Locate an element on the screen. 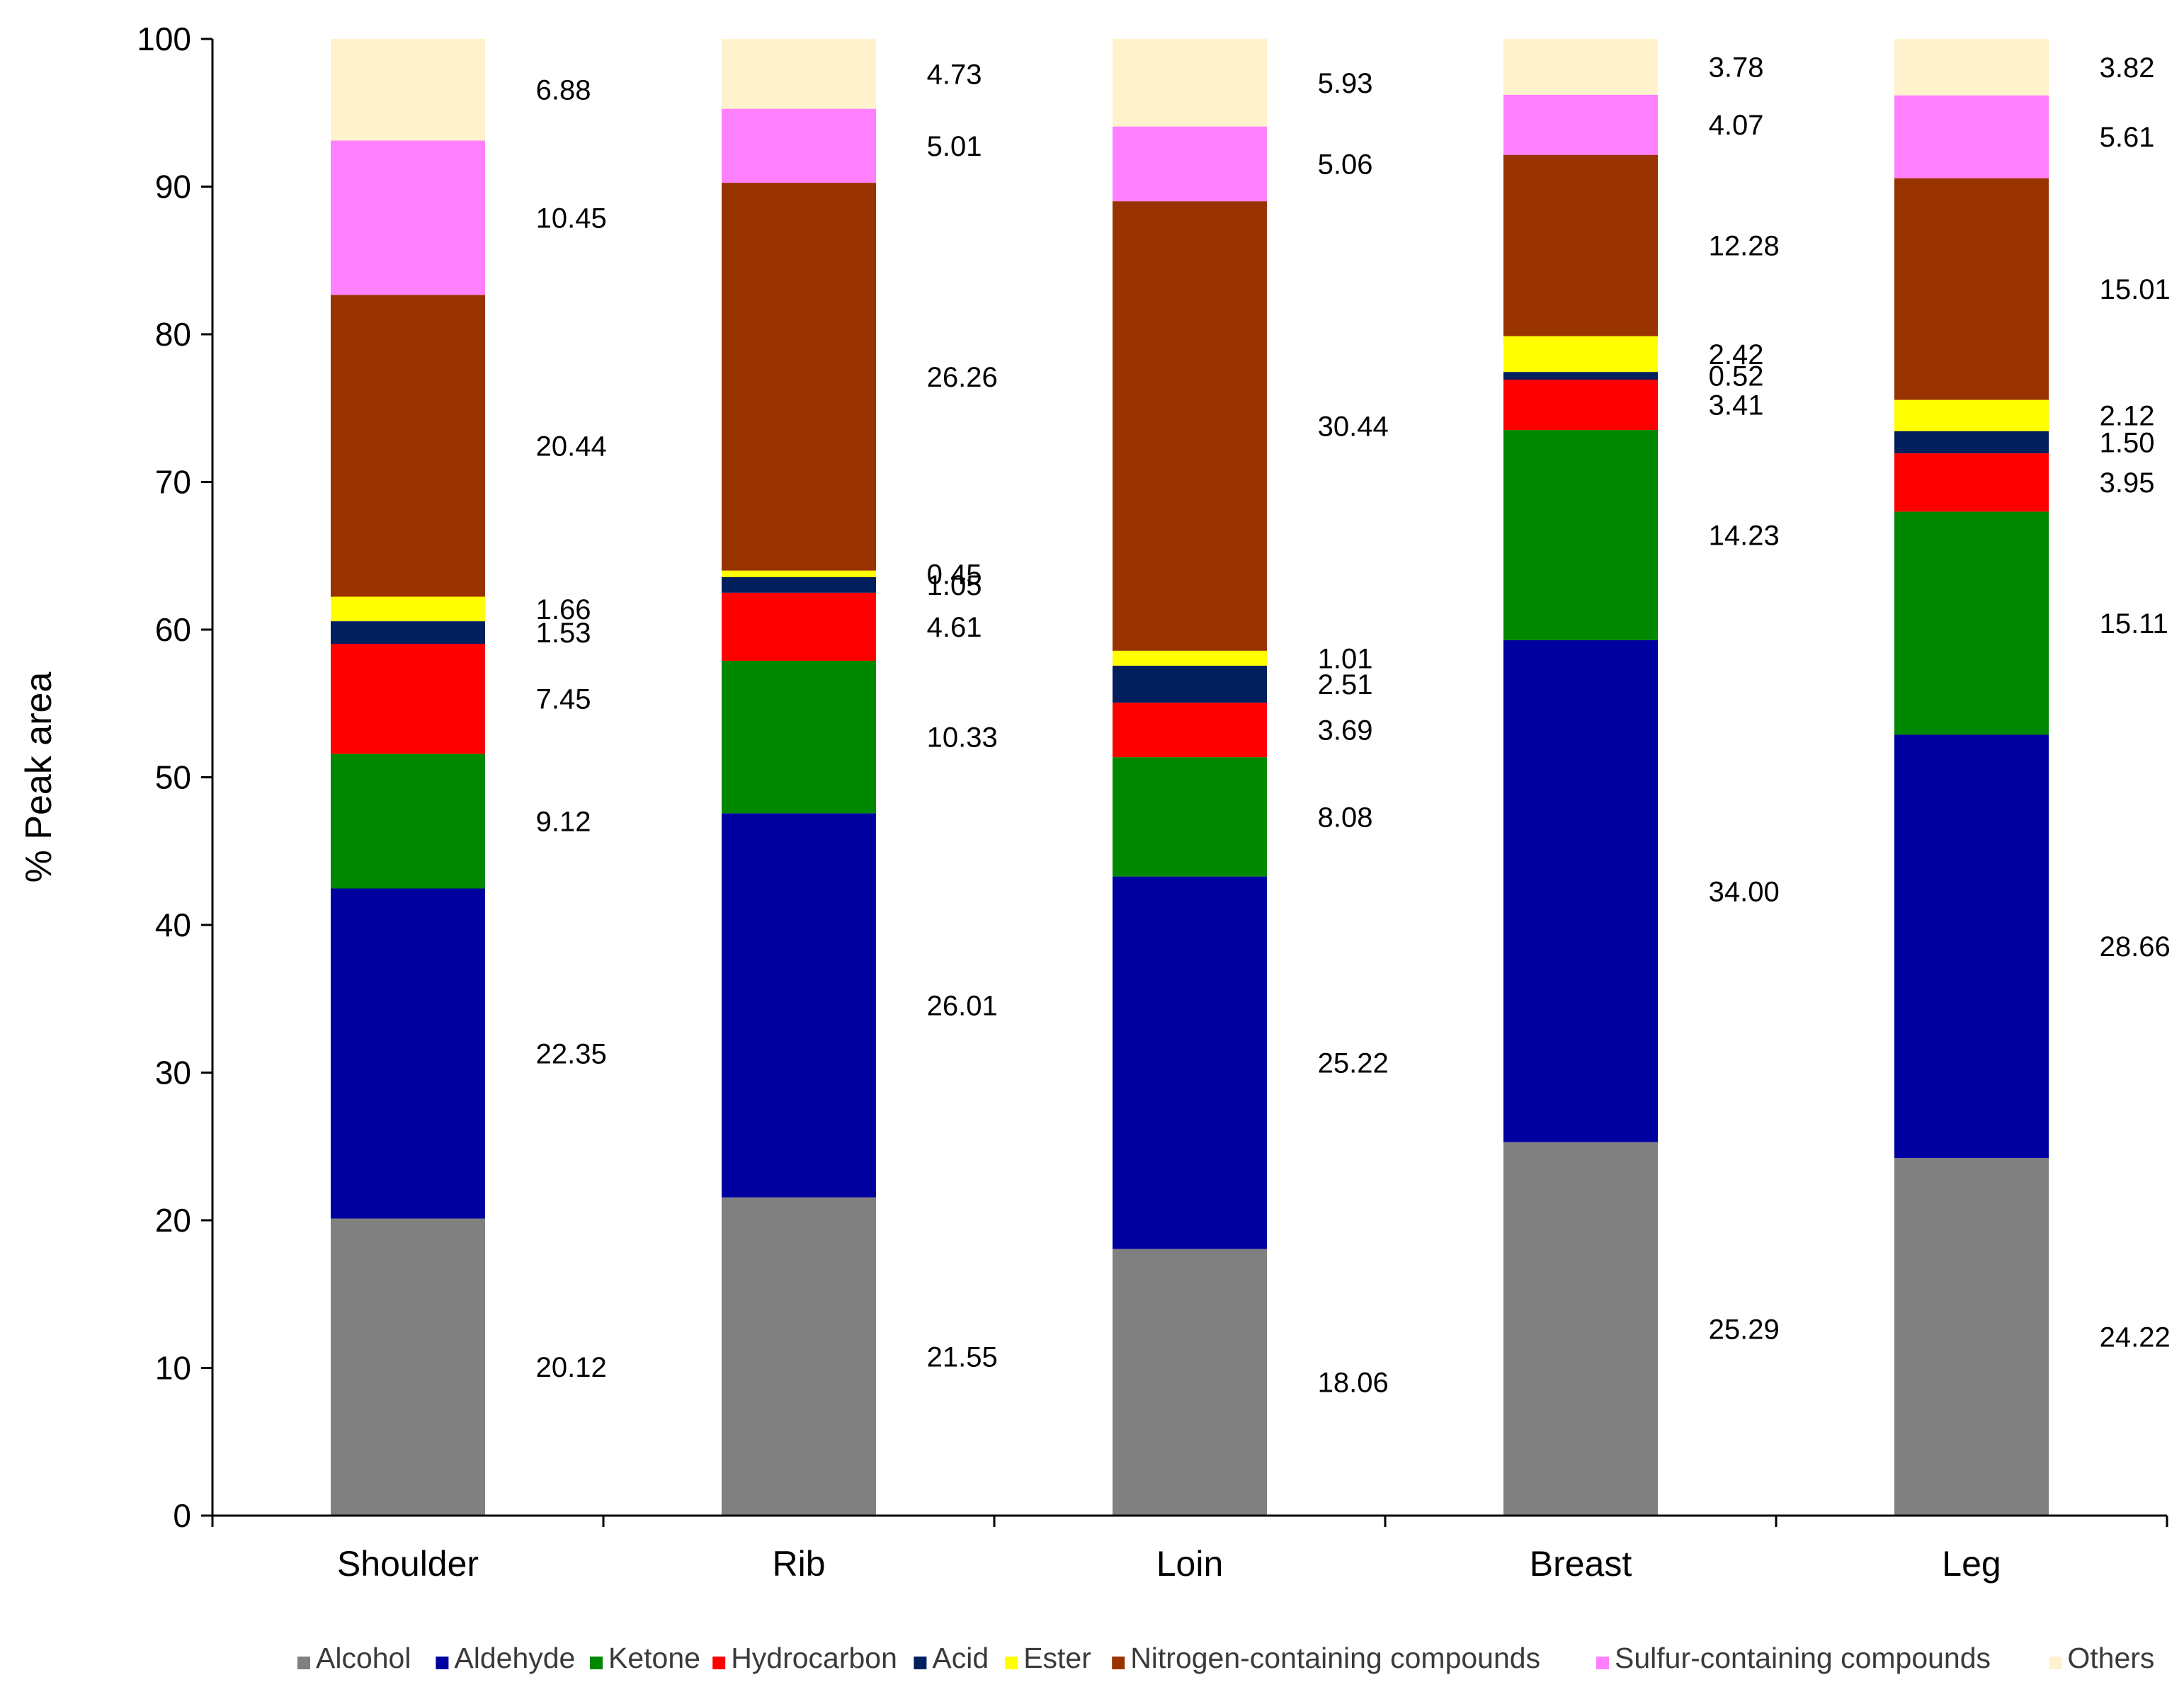  bar-ketone-leg is located at coordinates (1972, 623).